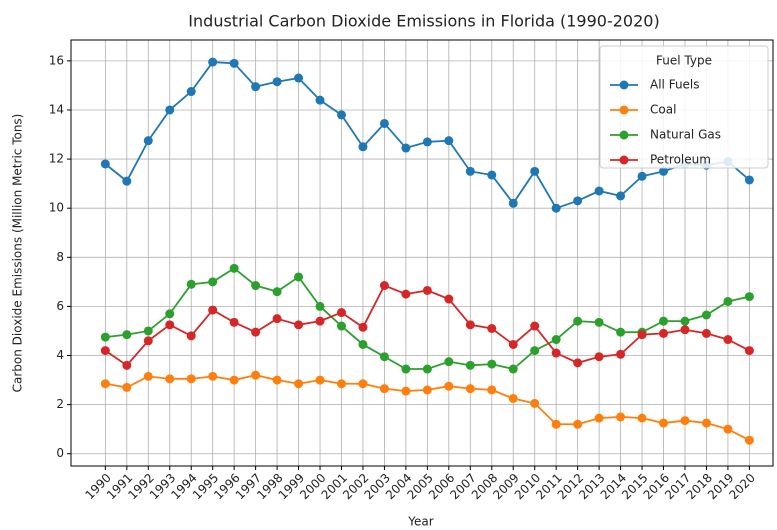  Describe the element at coordinates (60, 404) in the screenshot. I see `y-tick-label: 2` at that location.